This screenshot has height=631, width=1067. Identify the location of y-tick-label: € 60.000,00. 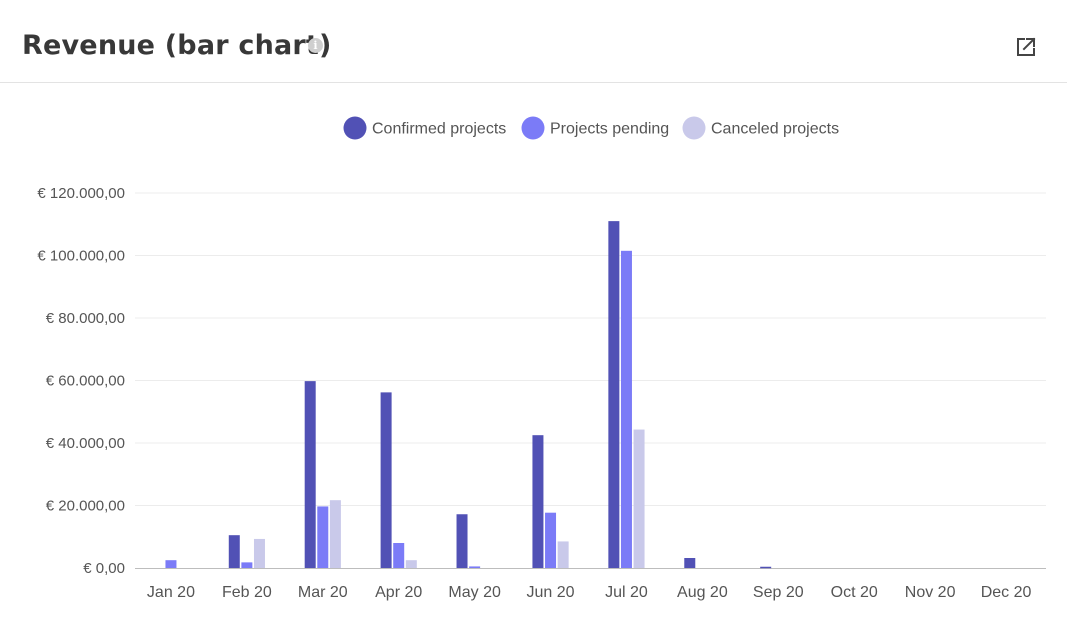
(85, 381).